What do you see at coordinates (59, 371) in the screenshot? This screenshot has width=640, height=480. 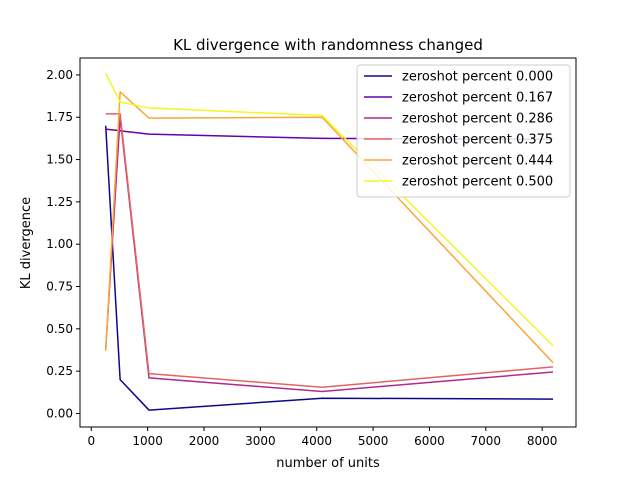 I see `y-tick-label: 0.25` at bounding box center [59, 371].